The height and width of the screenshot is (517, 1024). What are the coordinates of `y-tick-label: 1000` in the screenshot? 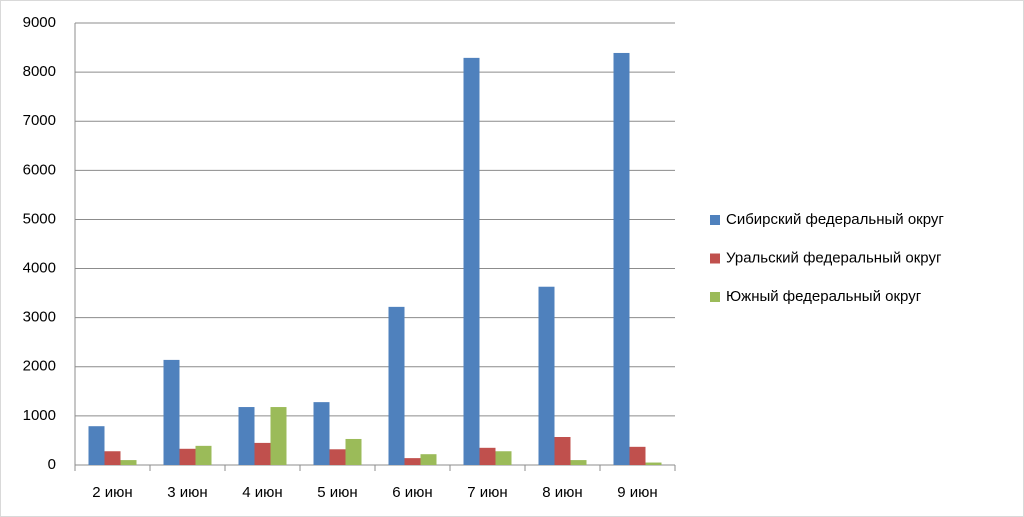 It's located at (39, 415).